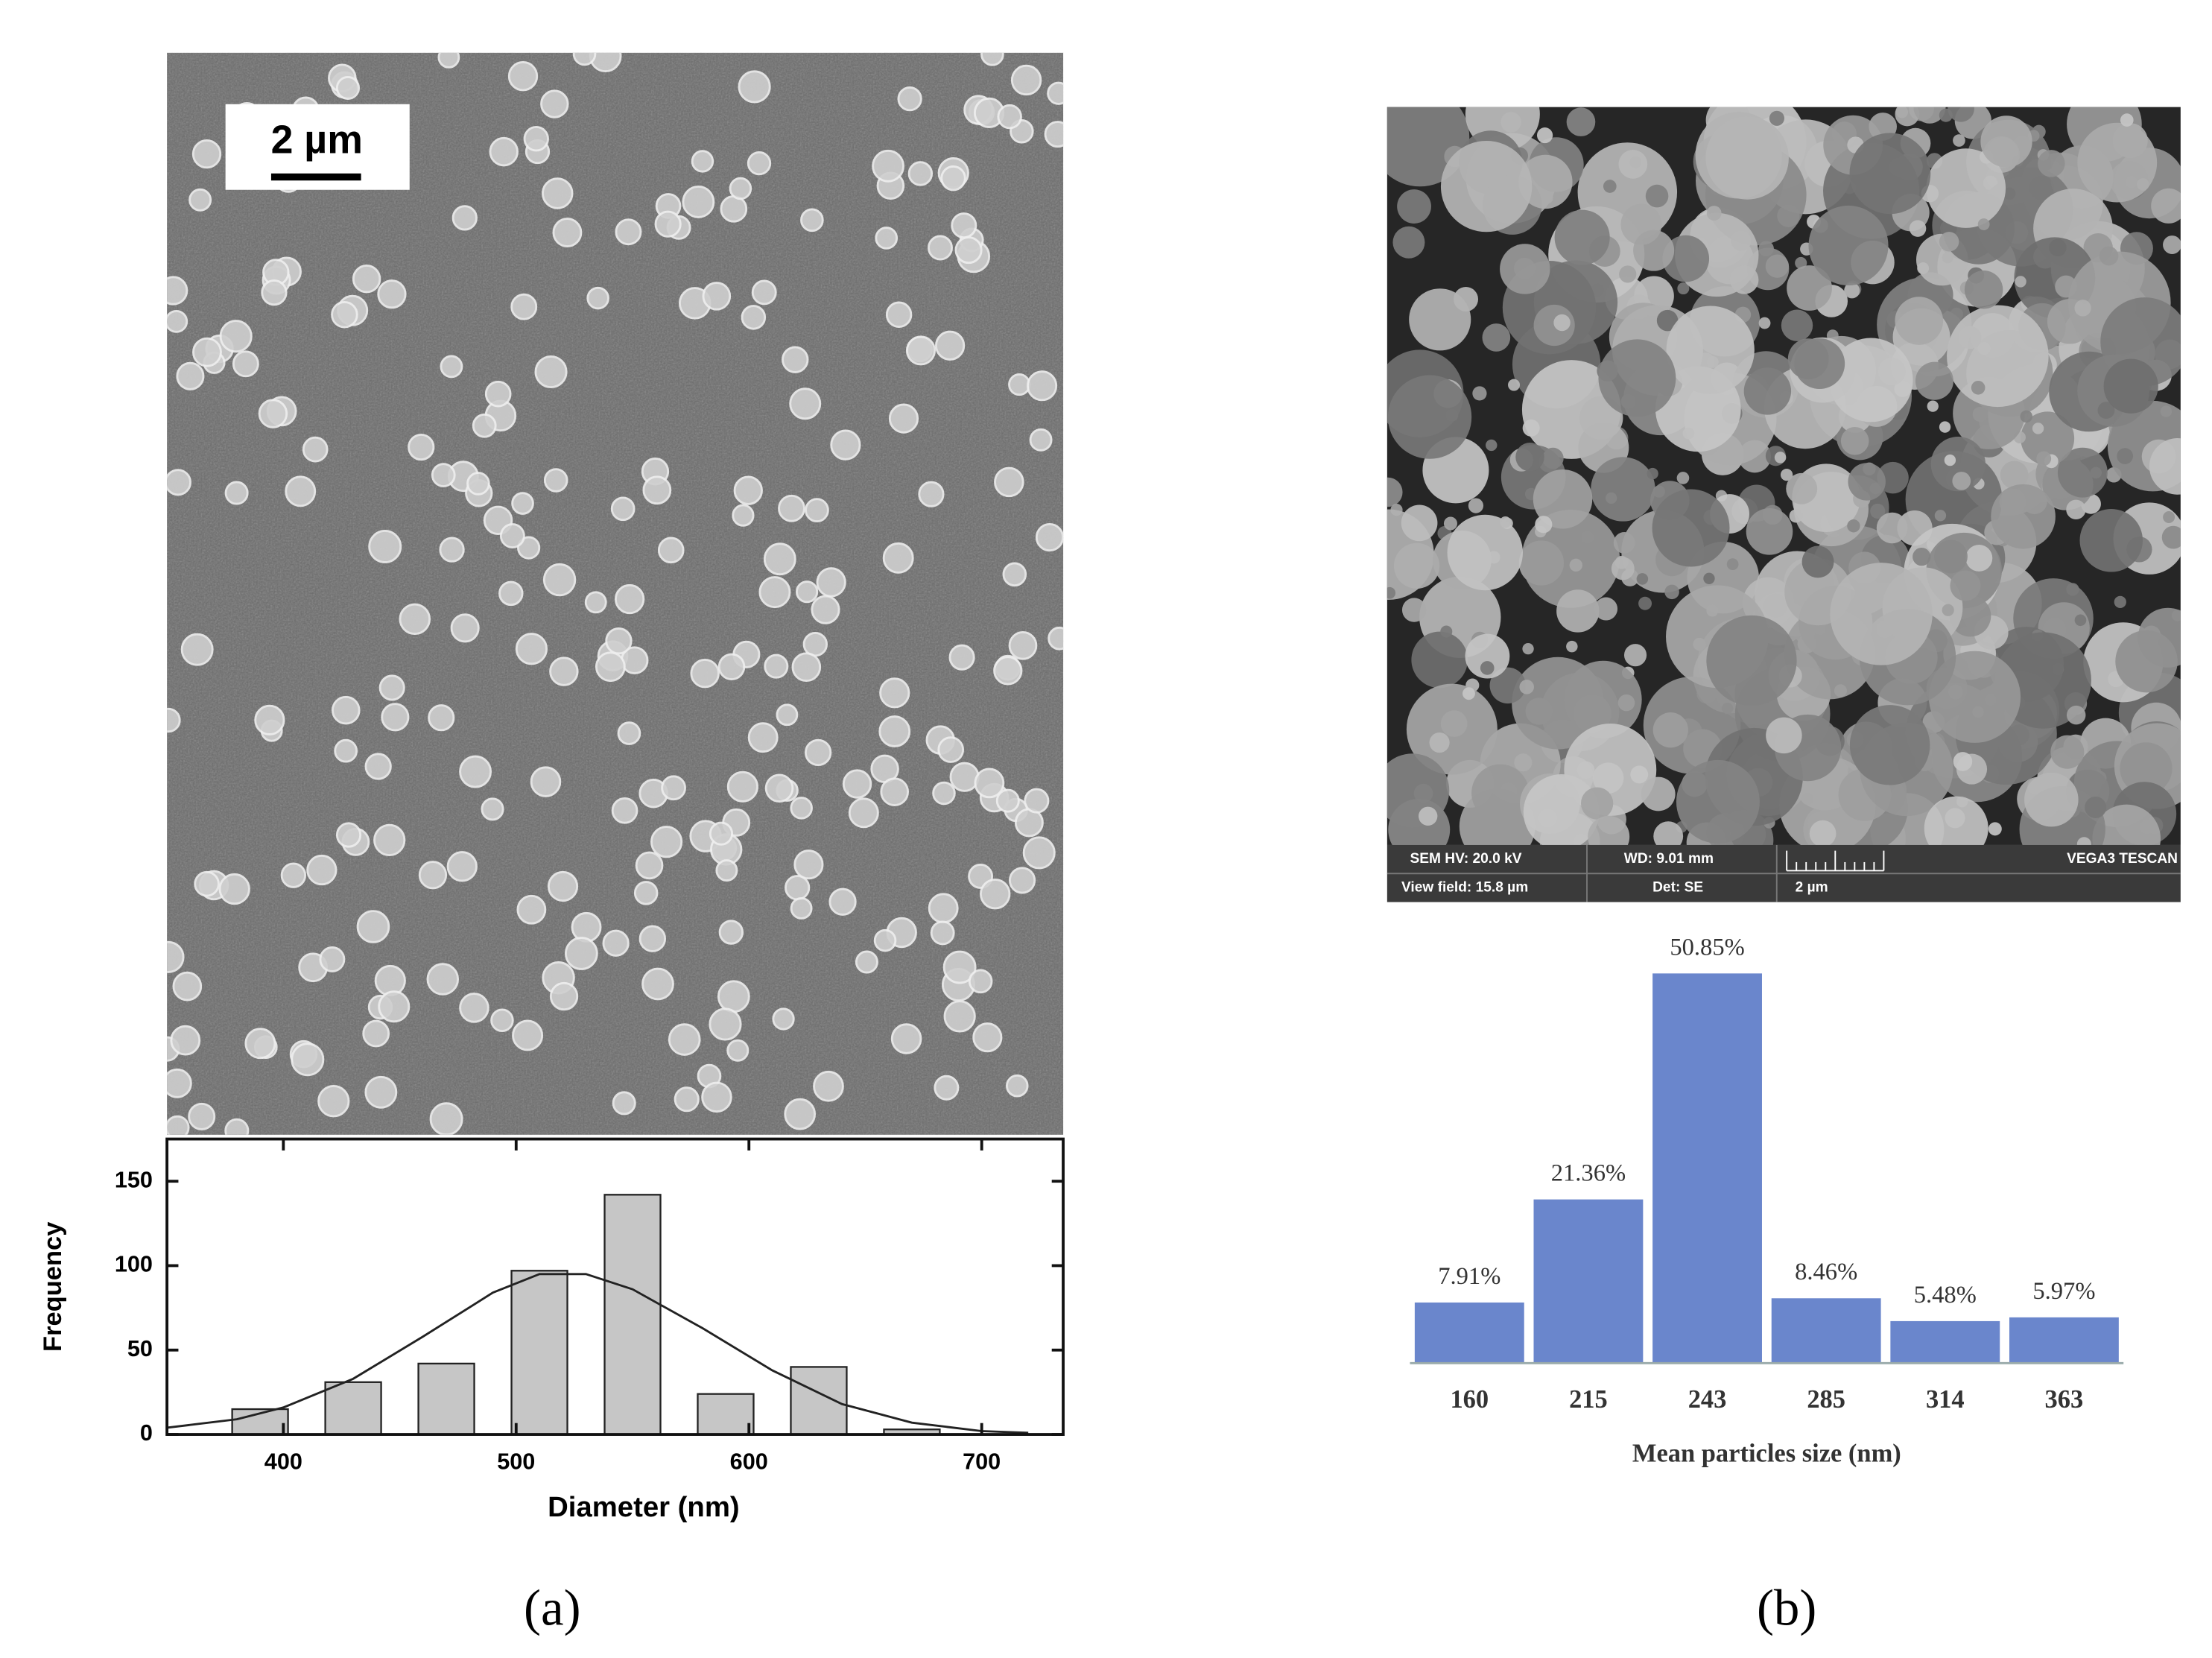  What do you see at coordinates (1767, 1454) in the screenshot?
I see `x-axis-label: Mean particles size (nm)` at bounding box center [1767, 1454].